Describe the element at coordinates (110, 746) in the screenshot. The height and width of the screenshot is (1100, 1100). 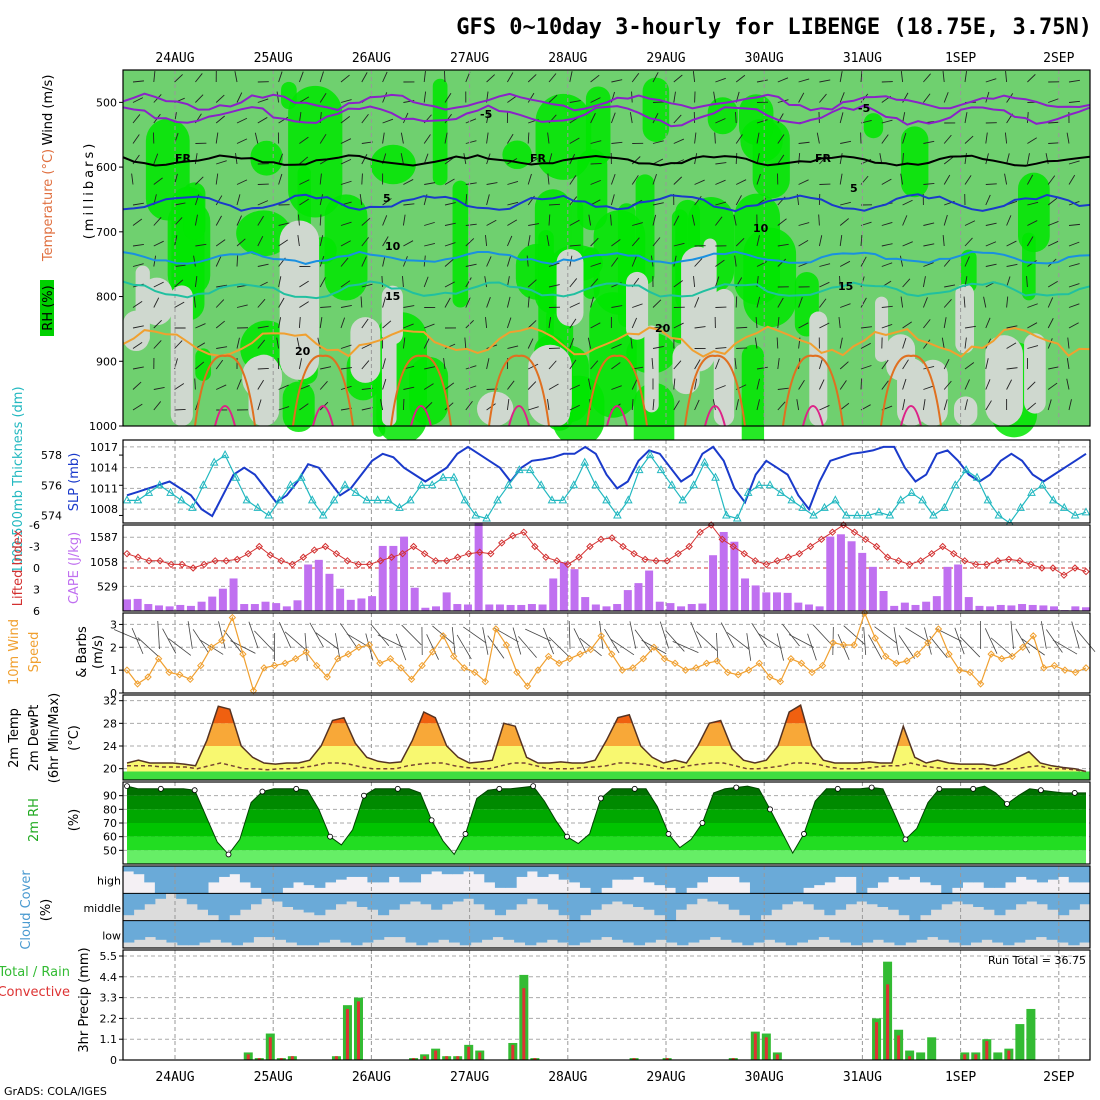
I see `tick-label: 24` at that location.